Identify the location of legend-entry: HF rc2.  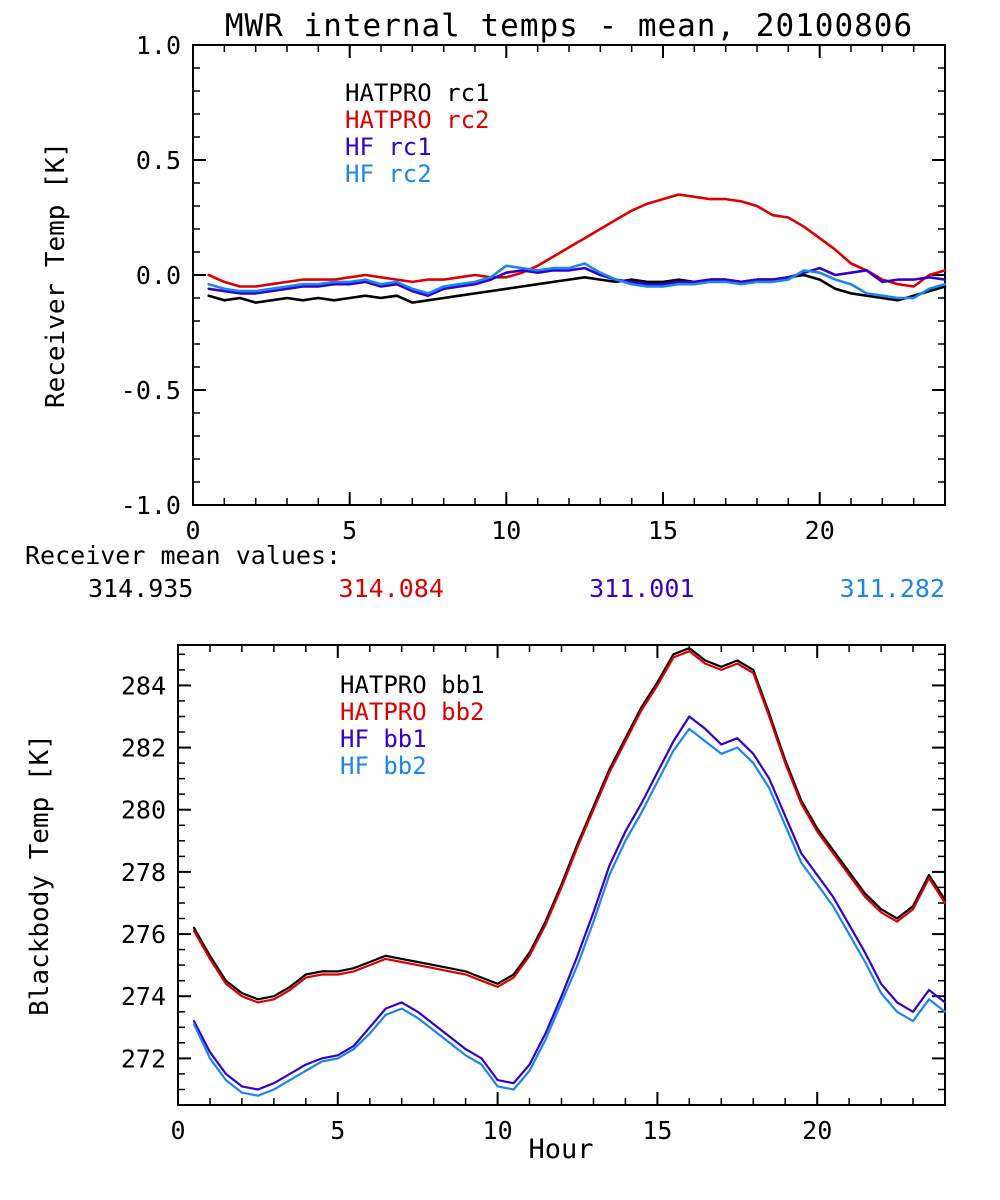
(388, 174).